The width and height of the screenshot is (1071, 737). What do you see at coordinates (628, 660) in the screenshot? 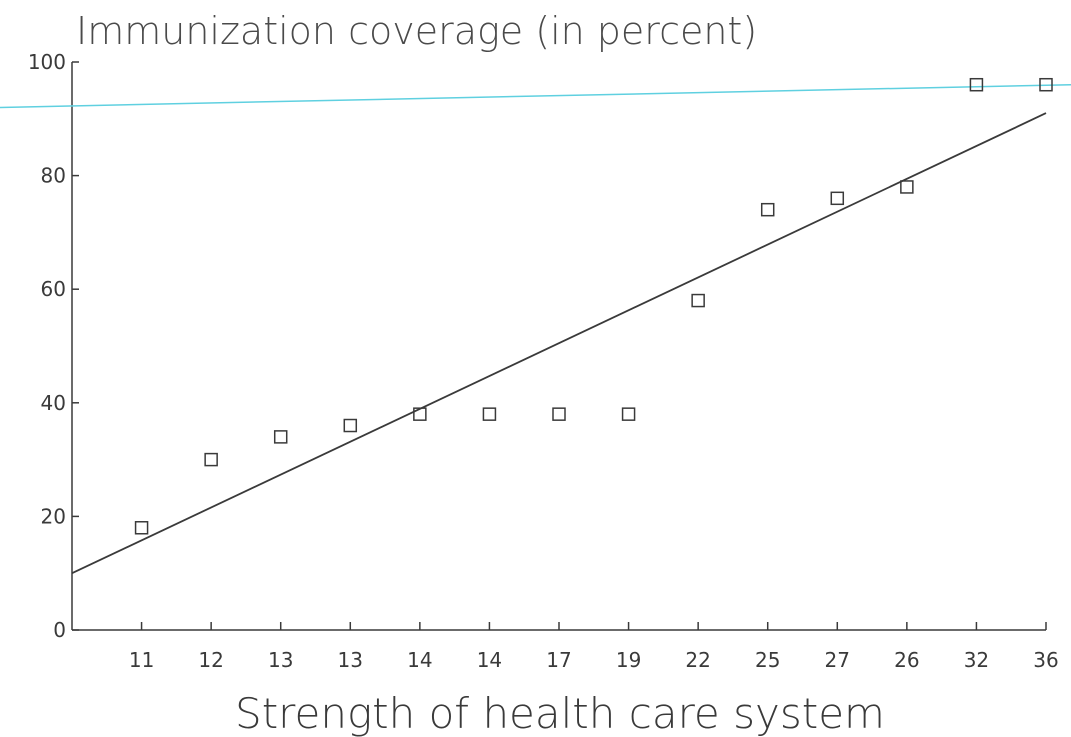
I see `x-tick-label: 19` at bounding box center [628, 660].